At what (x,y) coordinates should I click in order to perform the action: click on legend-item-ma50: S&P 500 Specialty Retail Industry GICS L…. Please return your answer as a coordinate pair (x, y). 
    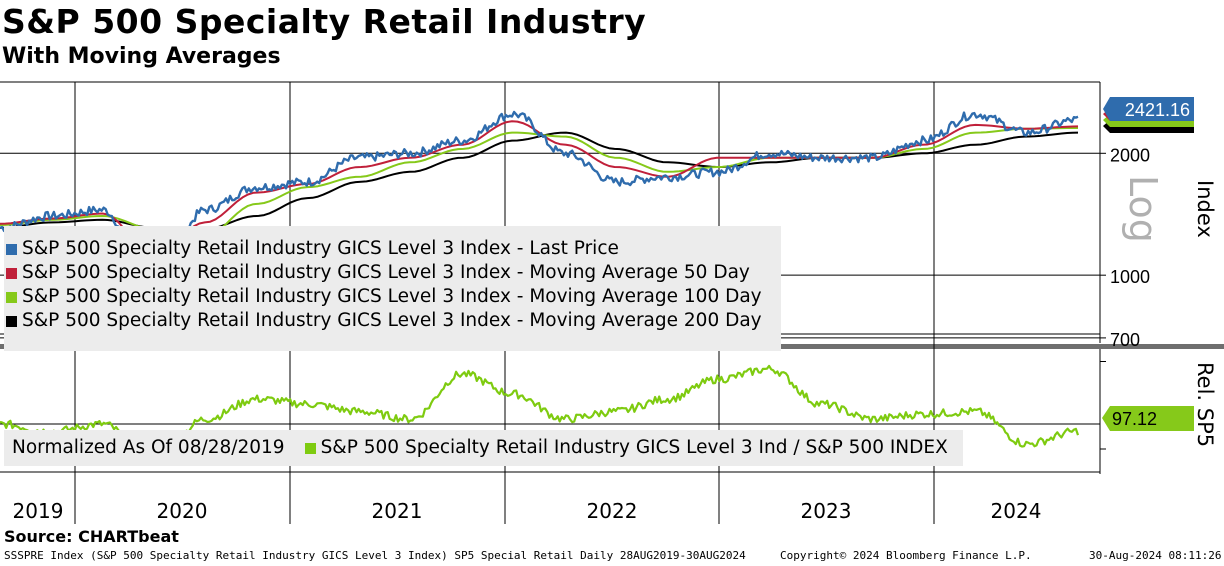
    Looking at the image, I should click on (392, 273).